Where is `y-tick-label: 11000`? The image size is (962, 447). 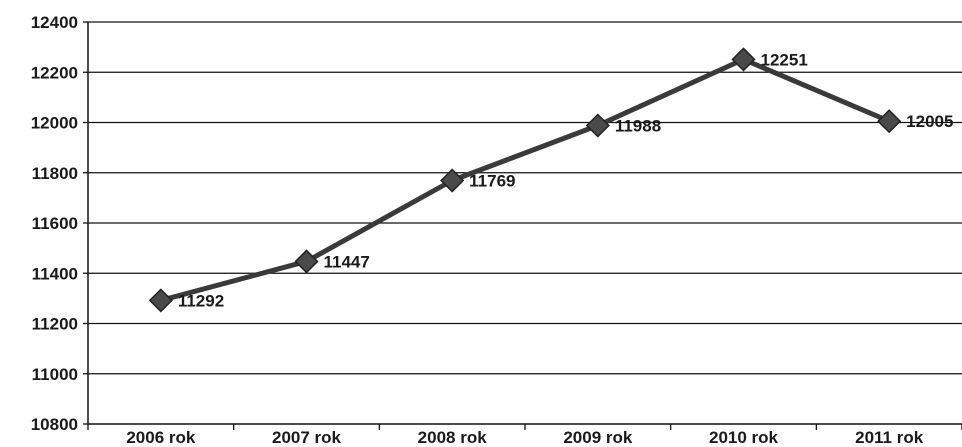 y-tick-label: 11000 is located at coordinates (55, 374).